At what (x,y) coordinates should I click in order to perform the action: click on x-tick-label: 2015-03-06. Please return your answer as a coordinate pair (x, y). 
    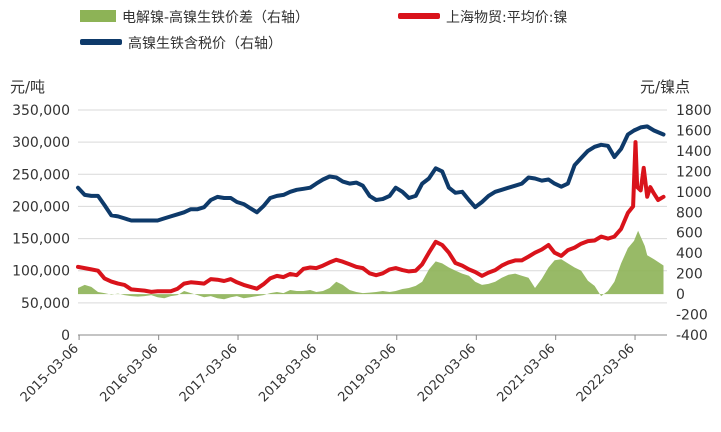
    Looking at the image, I should click on (50, 373).